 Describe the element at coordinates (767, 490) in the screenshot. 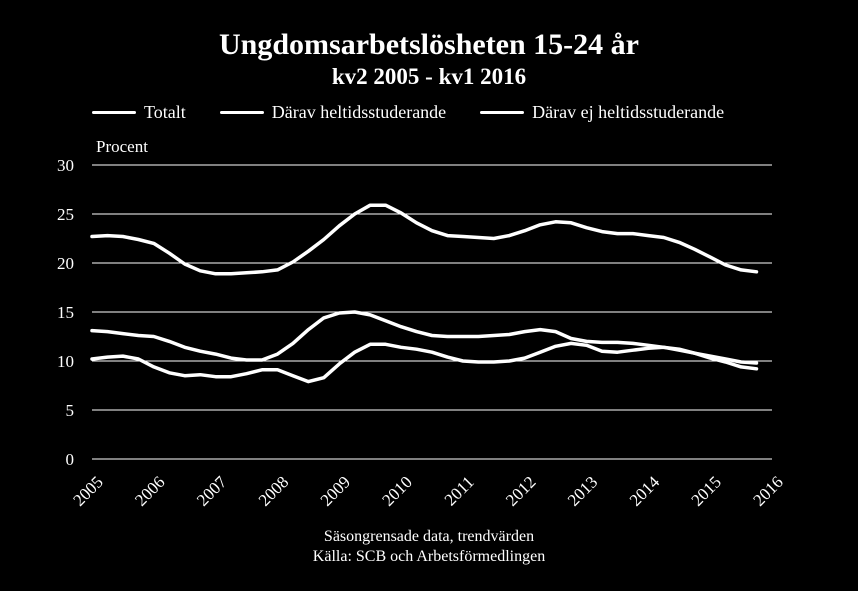

I see `x-tick-label: 2016` at that location.